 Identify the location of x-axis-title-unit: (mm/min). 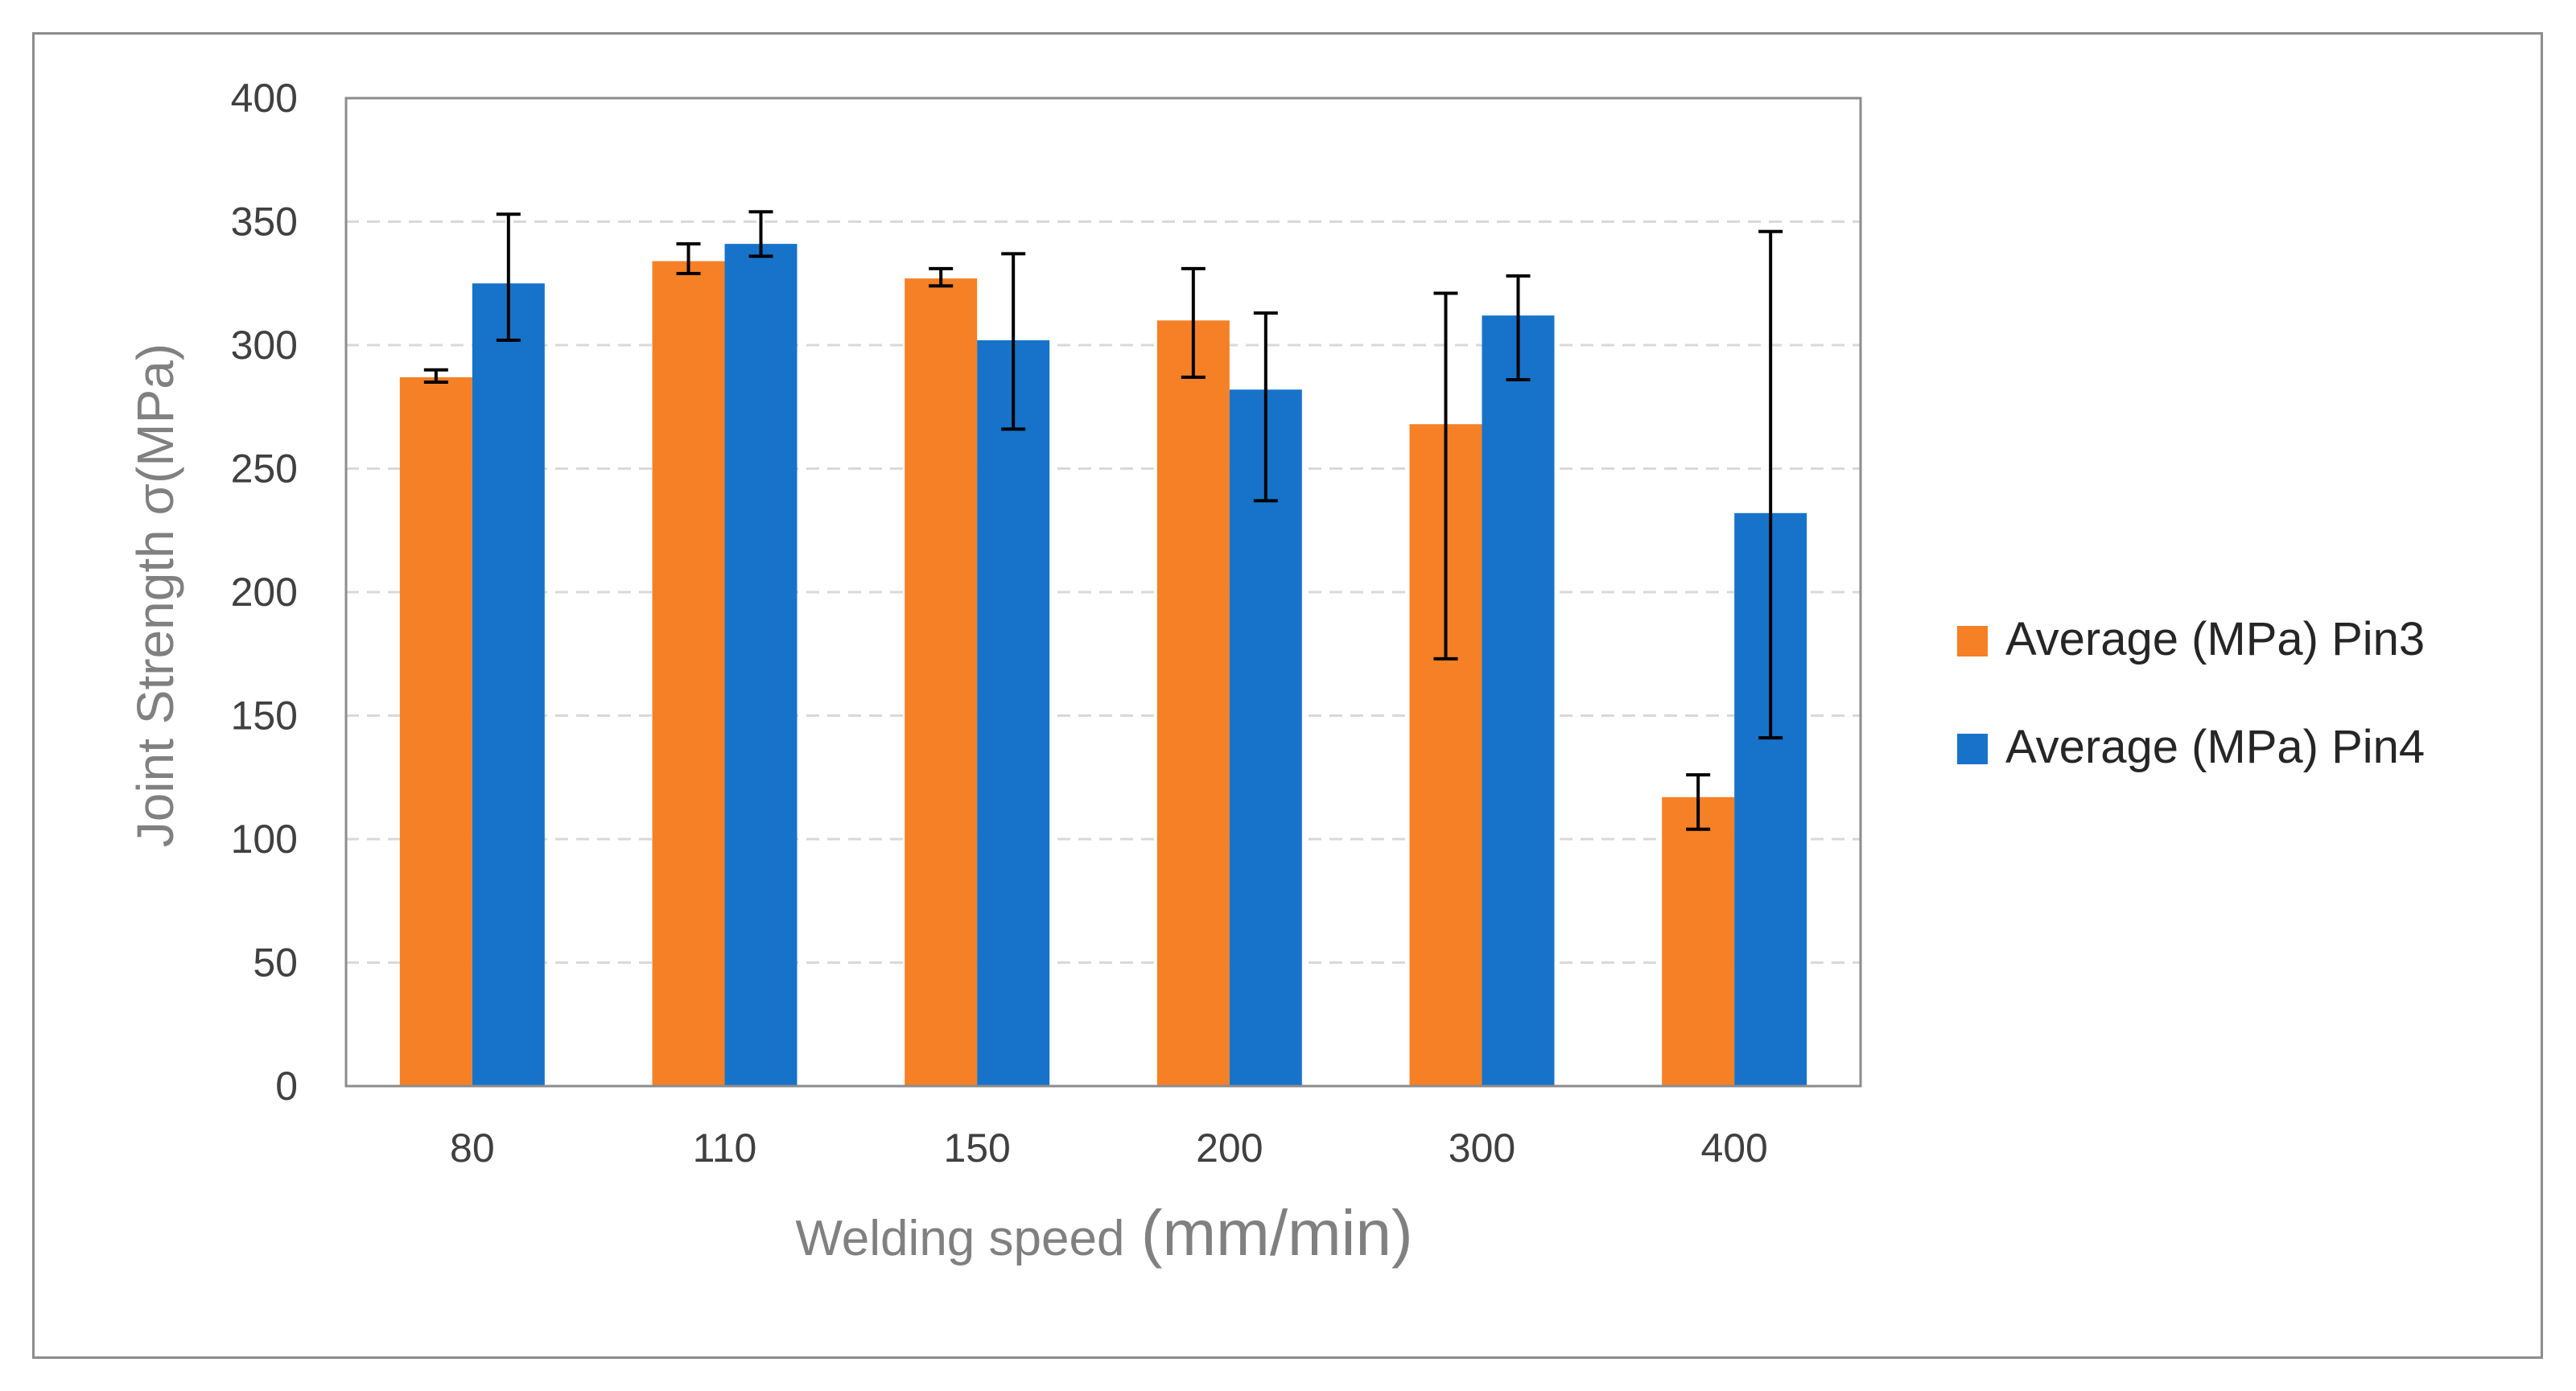
(1277, 1233).